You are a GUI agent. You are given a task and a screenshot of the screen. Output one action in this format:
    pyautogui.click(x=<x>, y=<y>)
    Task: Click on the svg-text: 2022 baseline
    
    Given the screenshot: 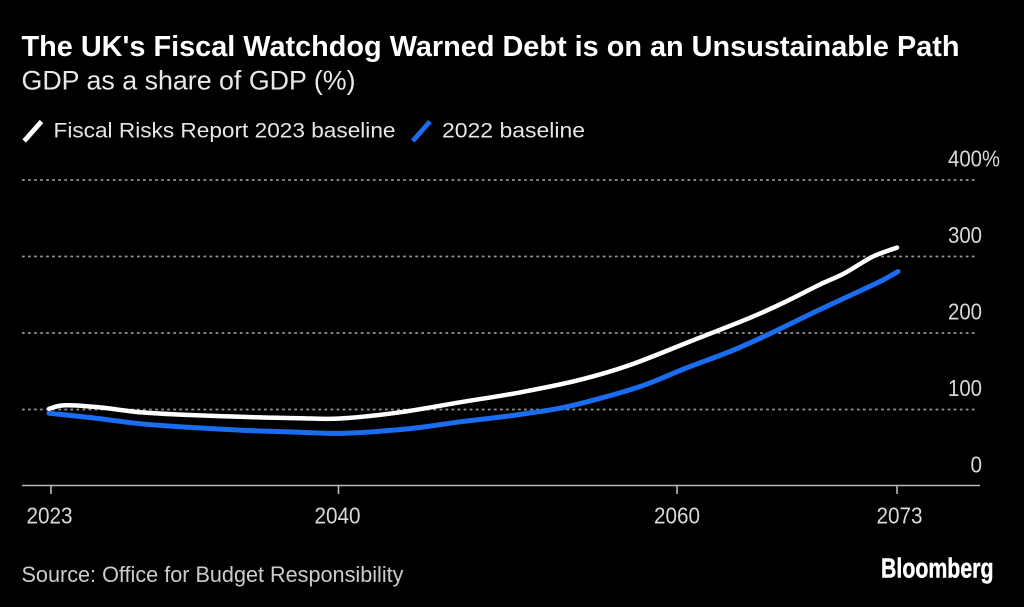 What is the action you would take?
    pyautogui.click(x=513, y=131)
    